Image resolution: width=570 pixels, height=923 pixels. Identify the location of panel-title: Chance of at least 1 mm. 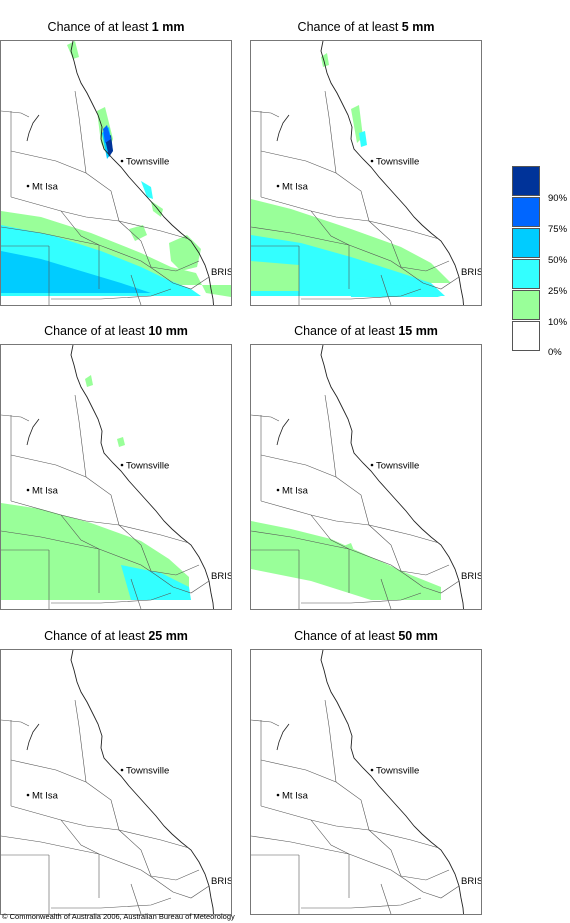
(116, 27).